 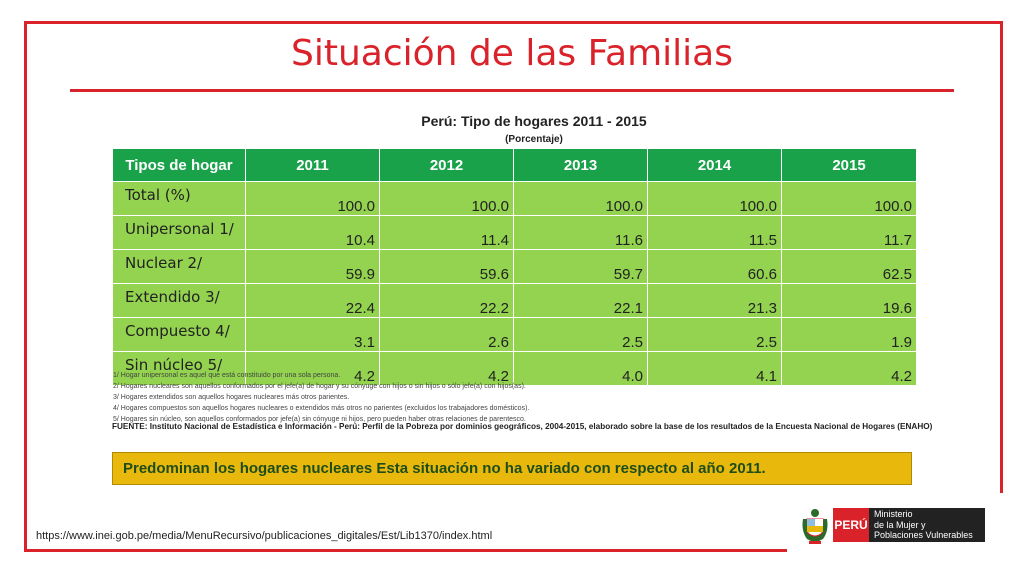 What do you see at coordinates (851, 525) in the screenshot?
I see `peru-label: PERÚ` at bounding box center [851, 525].